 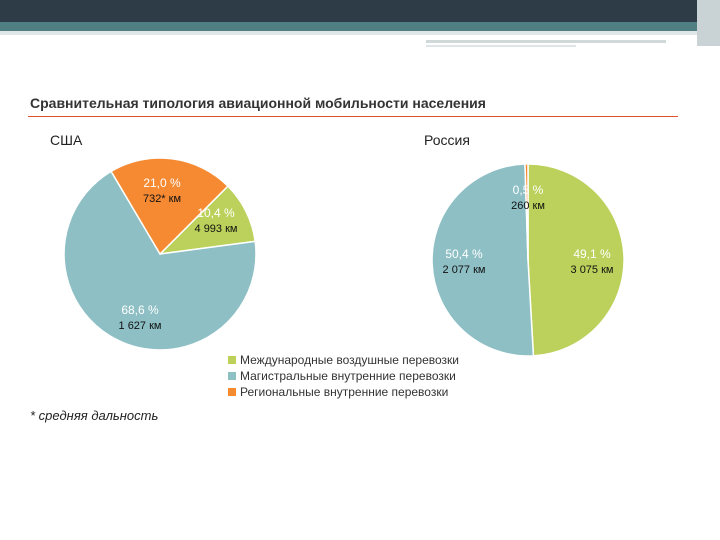 What do you see at coordinates (232, 392) in the screenshot?
I see `legend-swatch-regional` at bounding box center [232, 392].